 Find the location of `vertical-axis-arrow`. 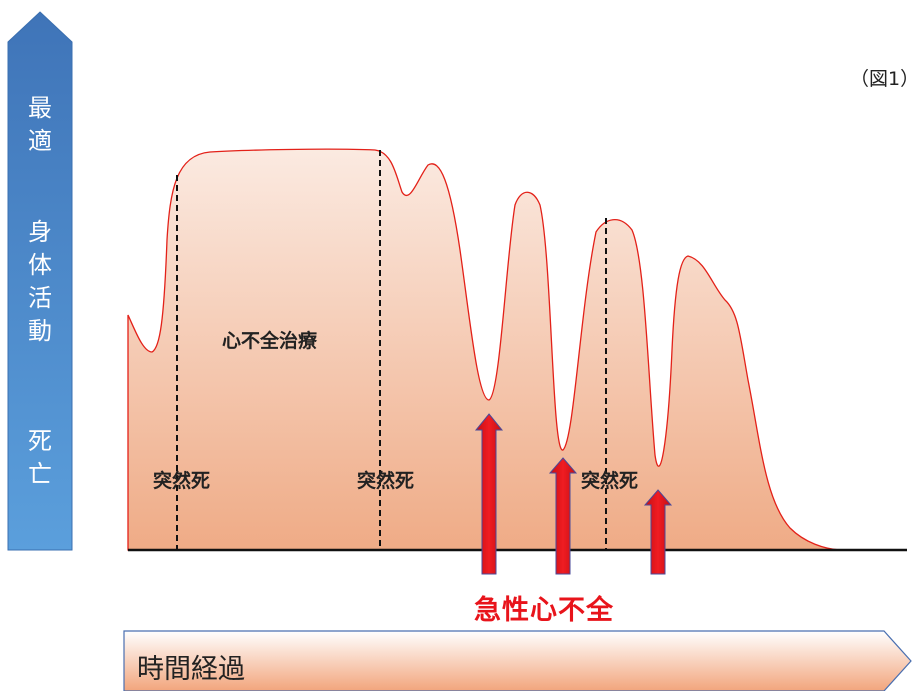

vertical-axis-arrow is located at coordinates (40, 281).